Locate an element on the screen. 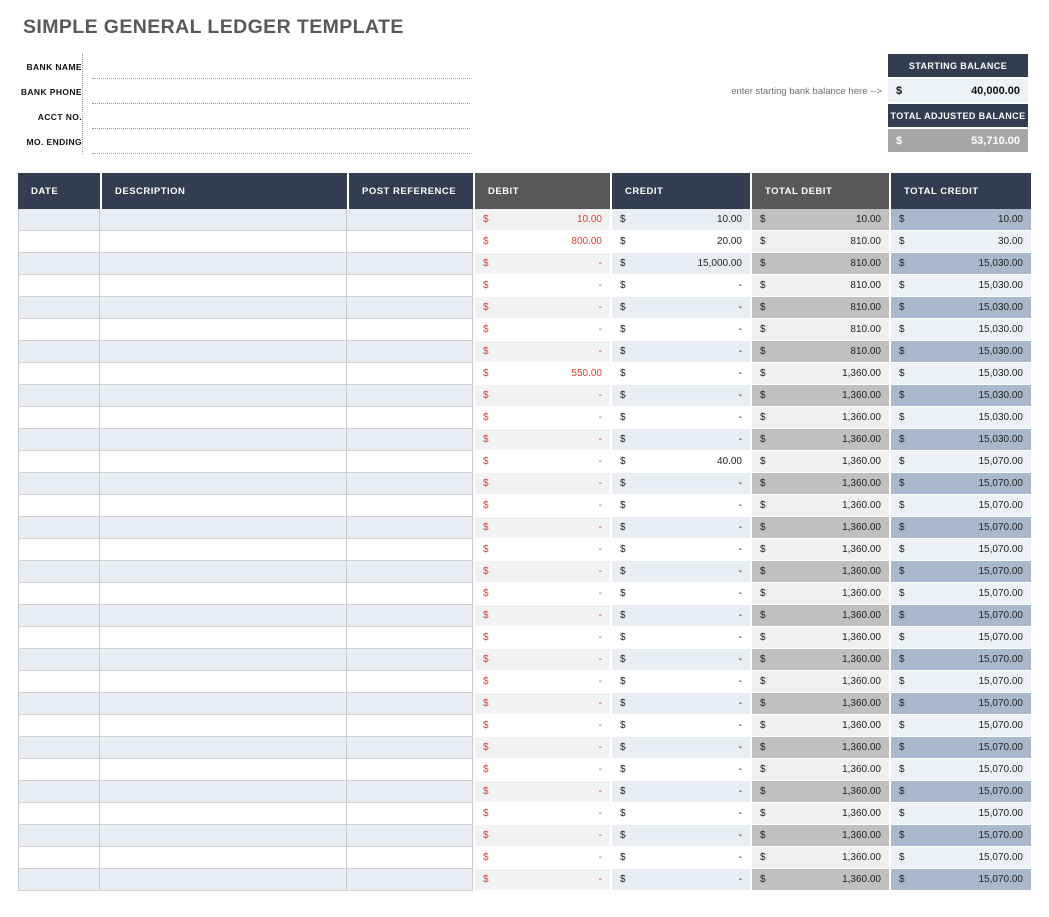 Image resolution: width=1049 pixels, height=917 pixels. bank-name-input is located at coordinates (281, 66).